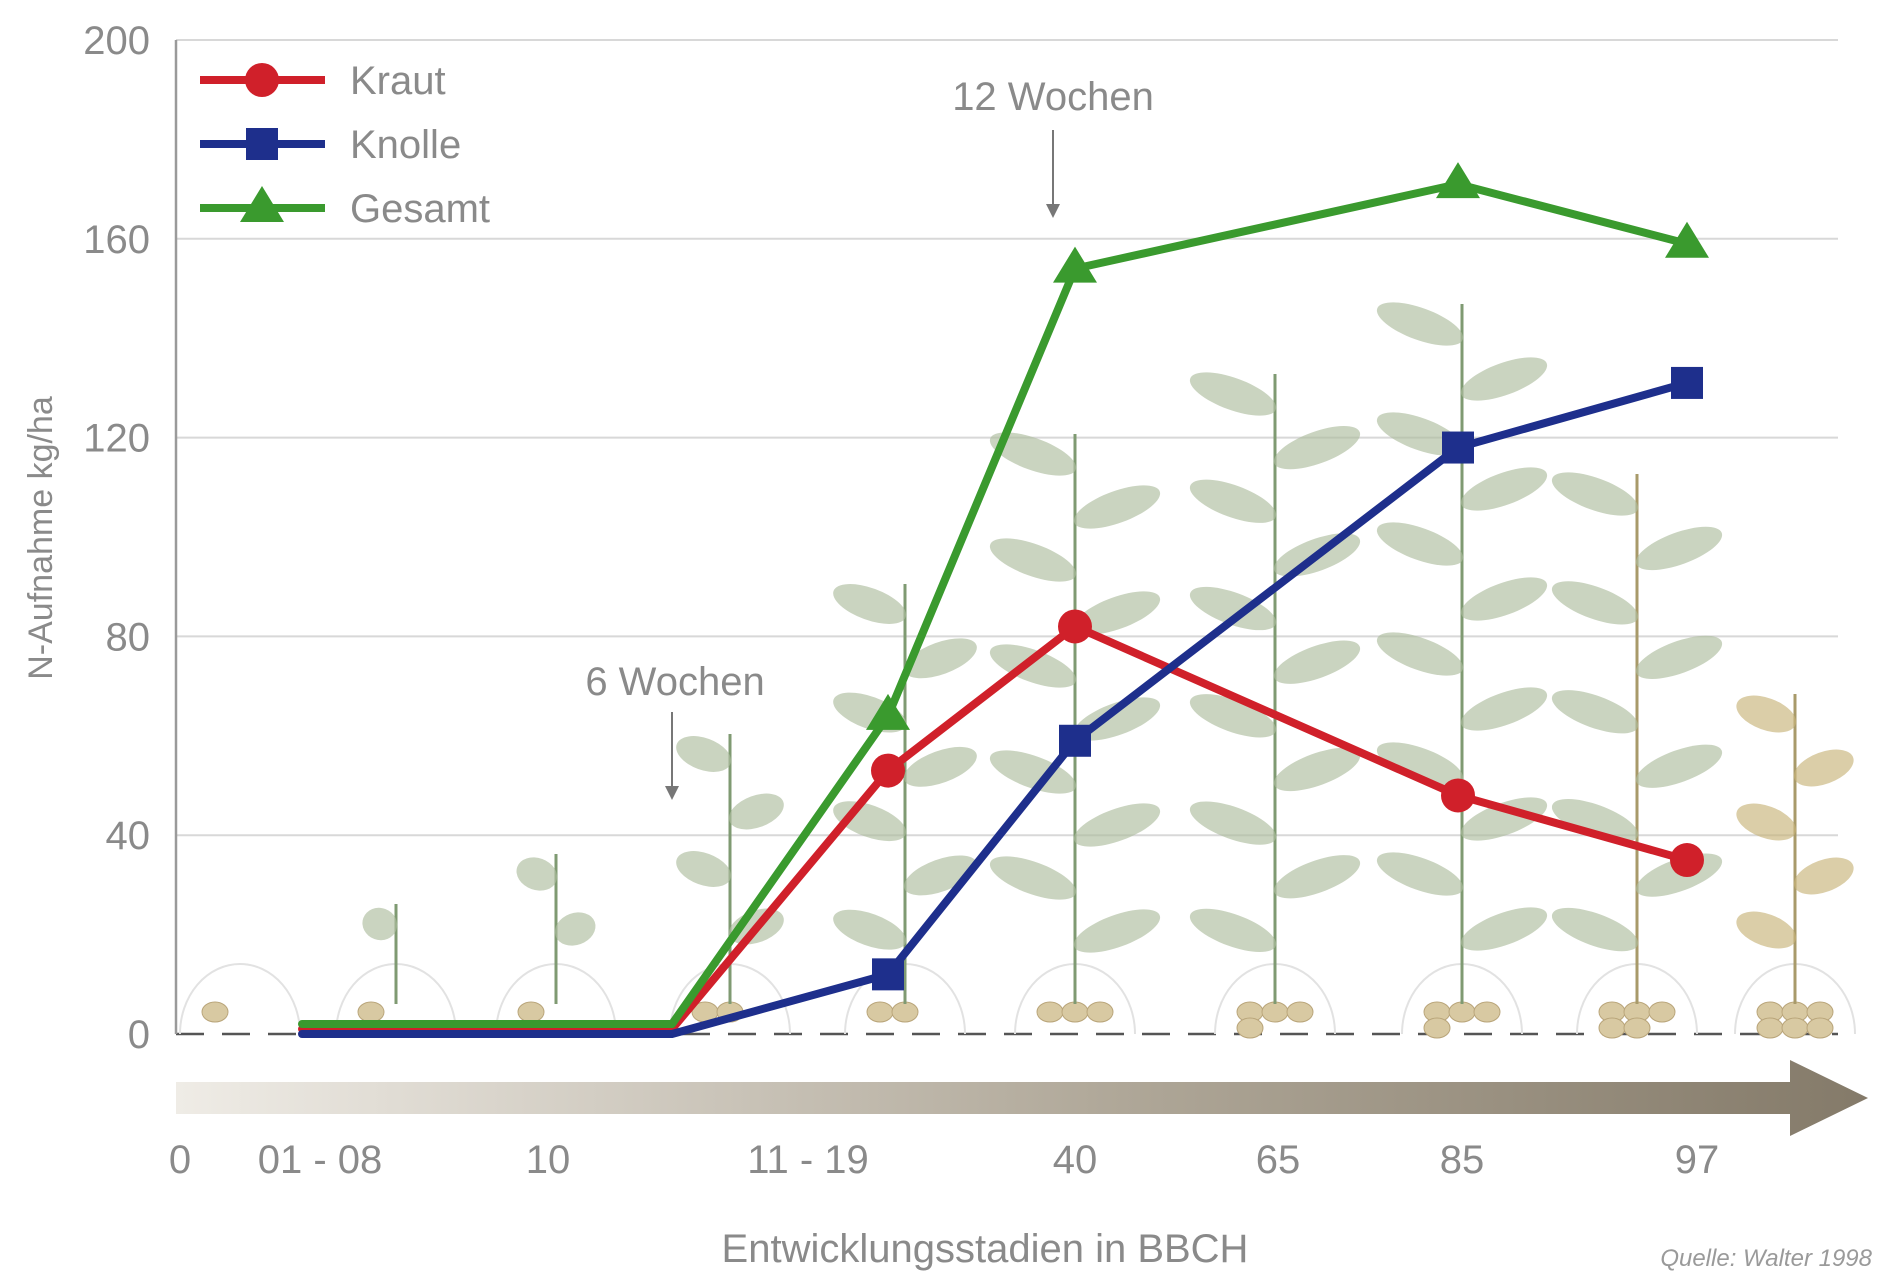  Describe the element at coordinates (41, 538) in the screenshot. I see `y-axis-title: N-Aufnahme kg/ha` at that location.